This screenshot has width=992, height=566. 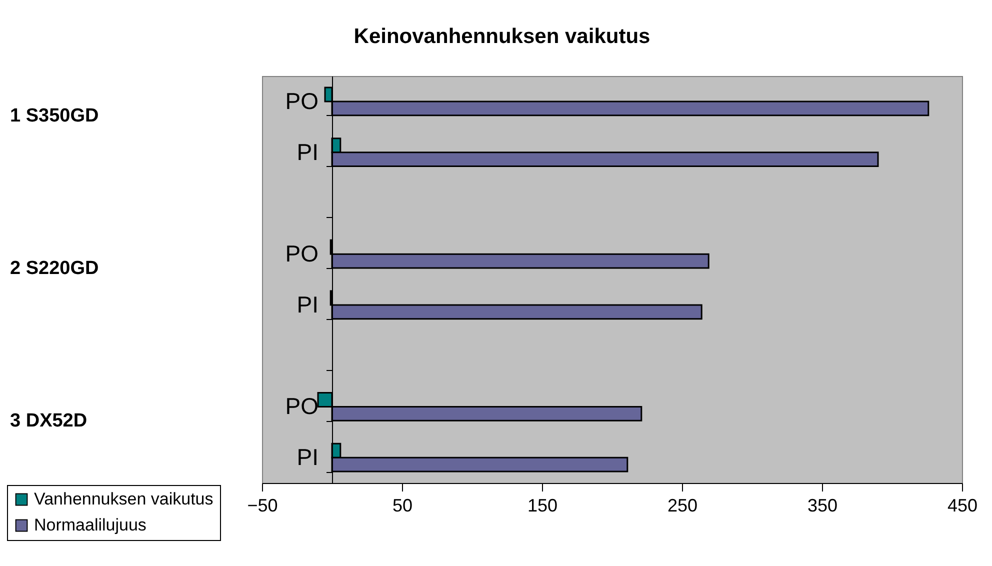 What do you see at coordinates (822, 506) in the screenshot?
I see `x-tick-label: 350` at bounding box center [822, 506].